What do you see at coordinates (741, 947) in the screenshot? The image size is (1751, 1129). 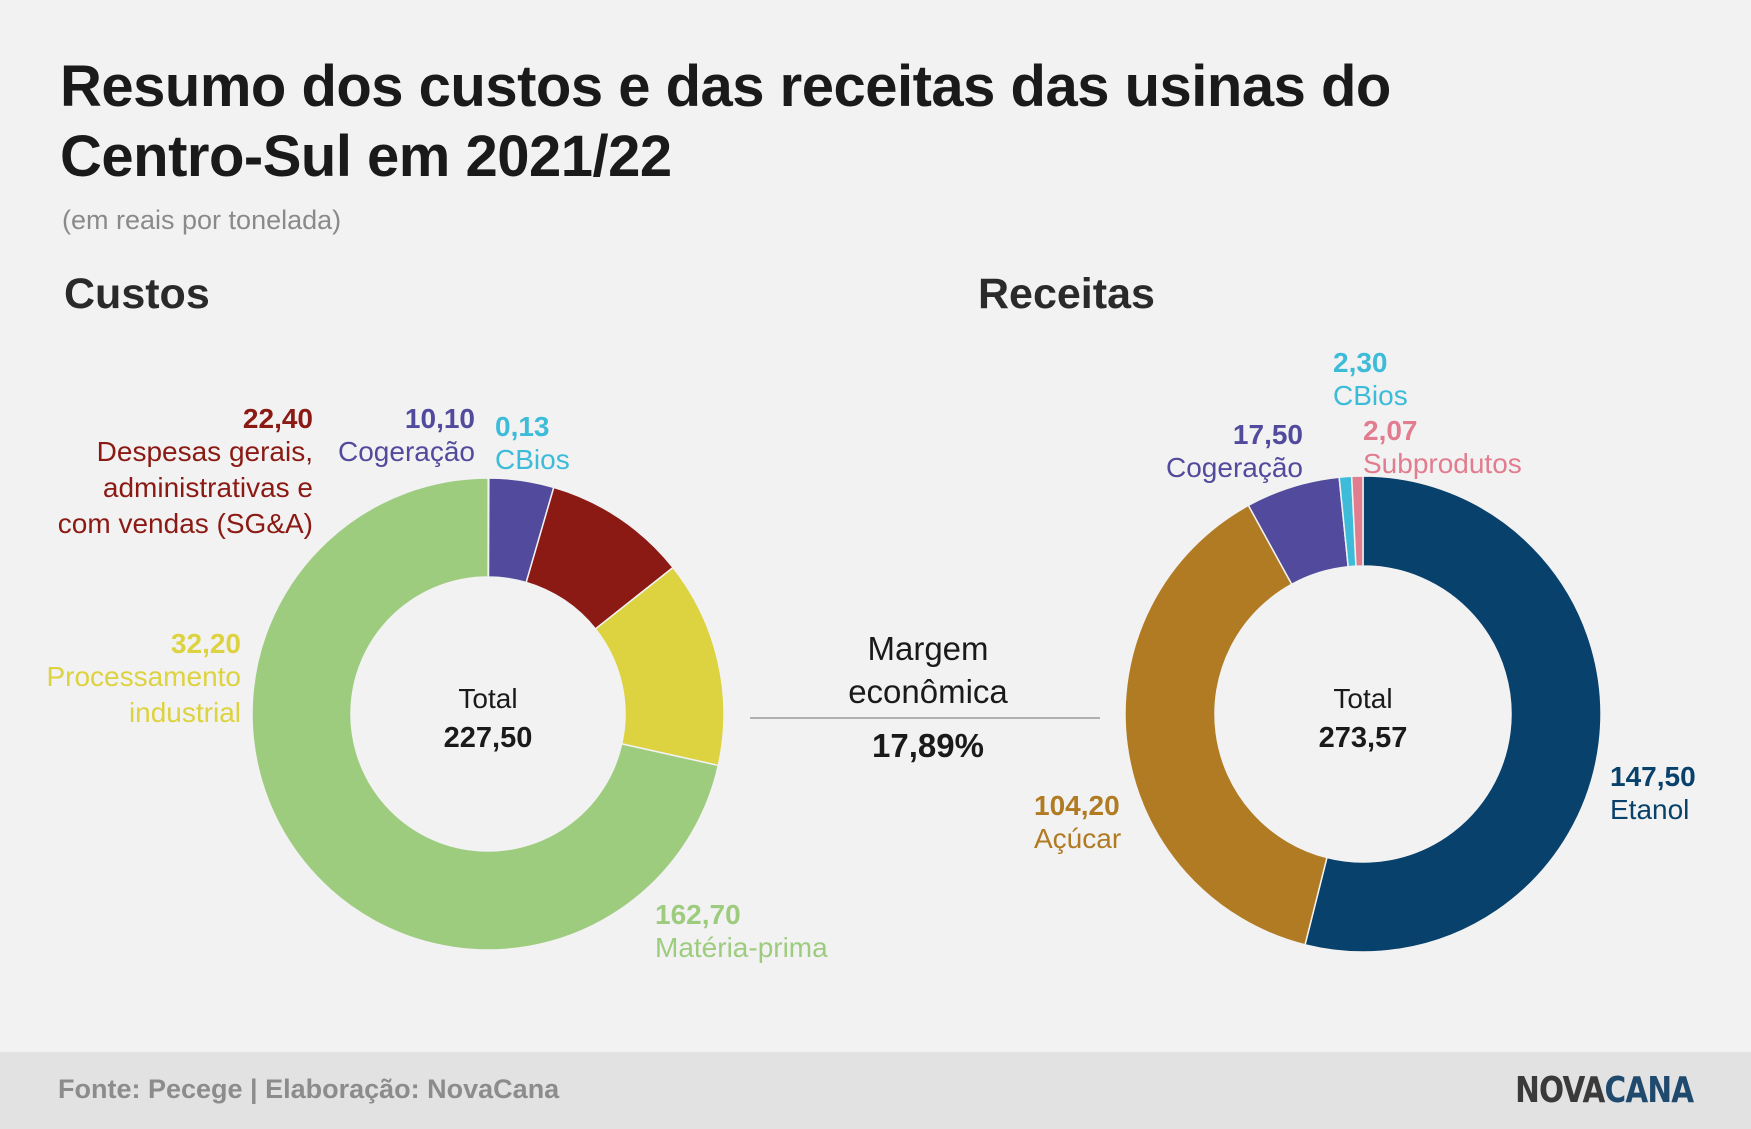 I see `category-label-custos-materia-prima: Matéria-prima` at bounding box center [741, 947].